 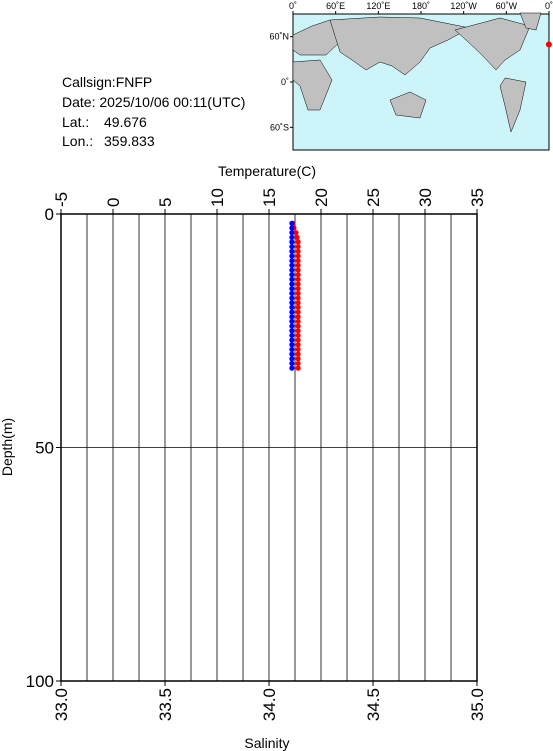 I want to click on lat-label: Lat.:, so click(x=75, y=122).